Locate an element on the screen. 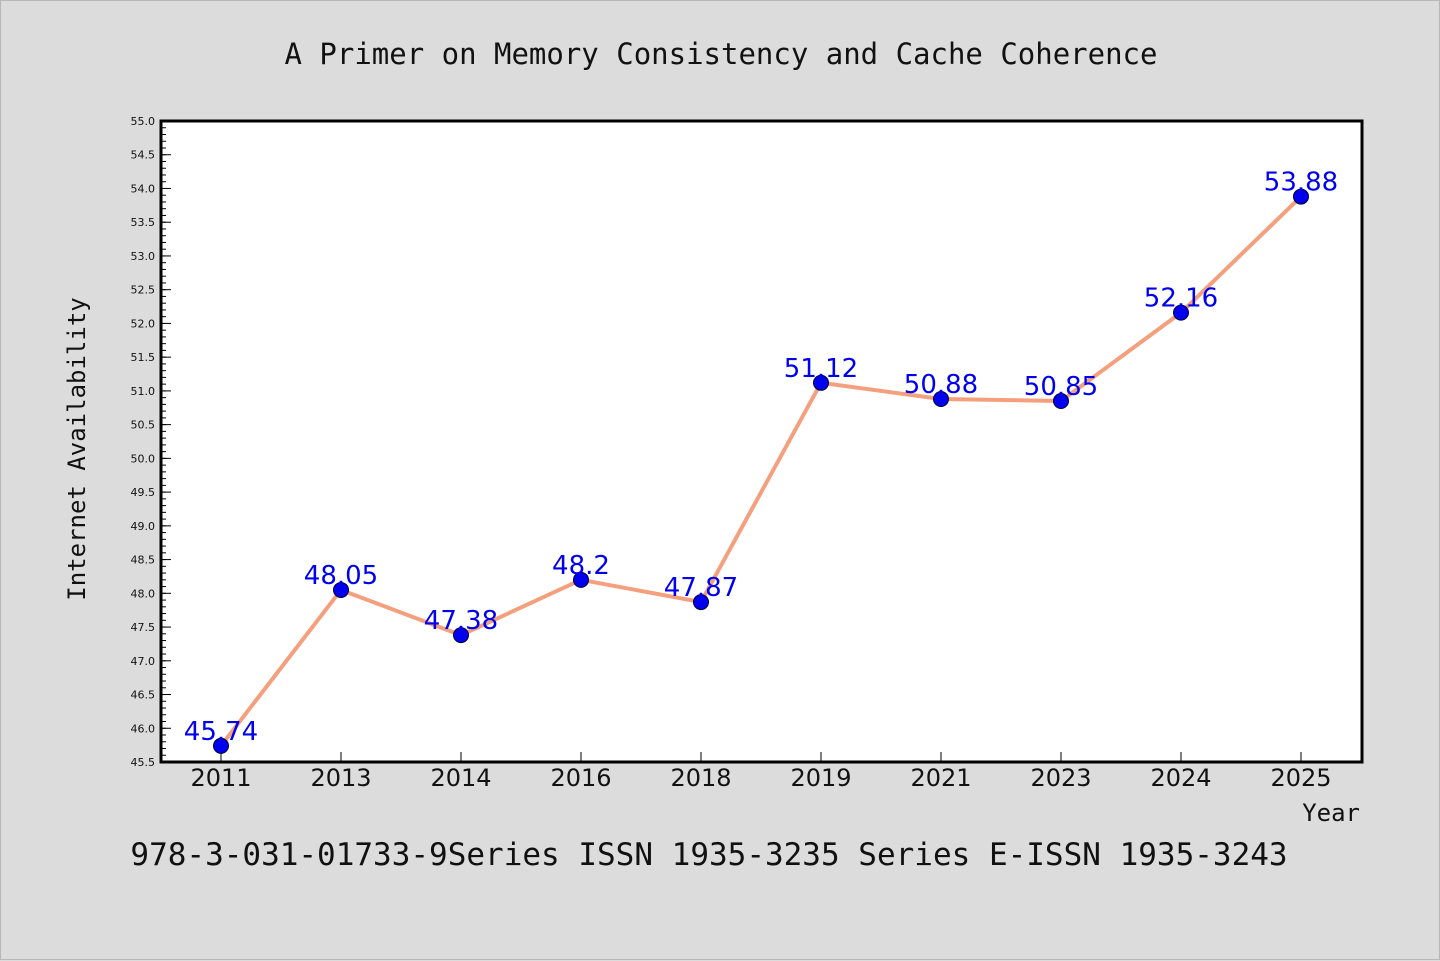 This screenshot has width=1440, height=961. data-label: 50.88 is located at coordinates (941, 385).